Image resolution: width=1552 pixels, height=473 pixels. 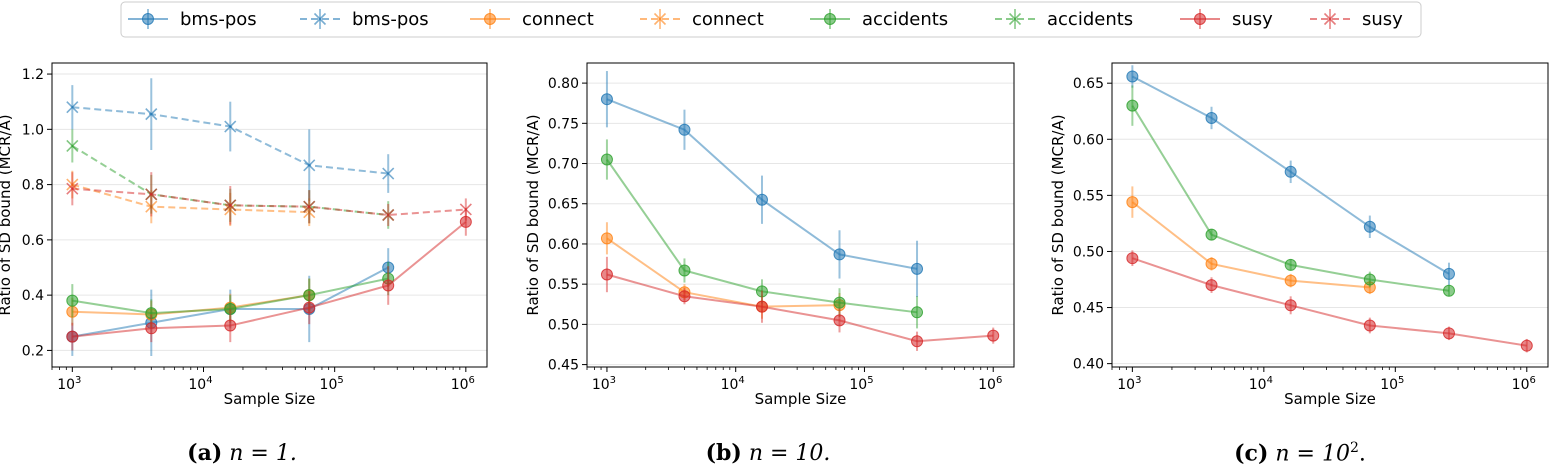 What do you see at coordinates (563, 124) in the screenshot?
I see `y-tick-label: 0.75` at bounding box center [563, 124].